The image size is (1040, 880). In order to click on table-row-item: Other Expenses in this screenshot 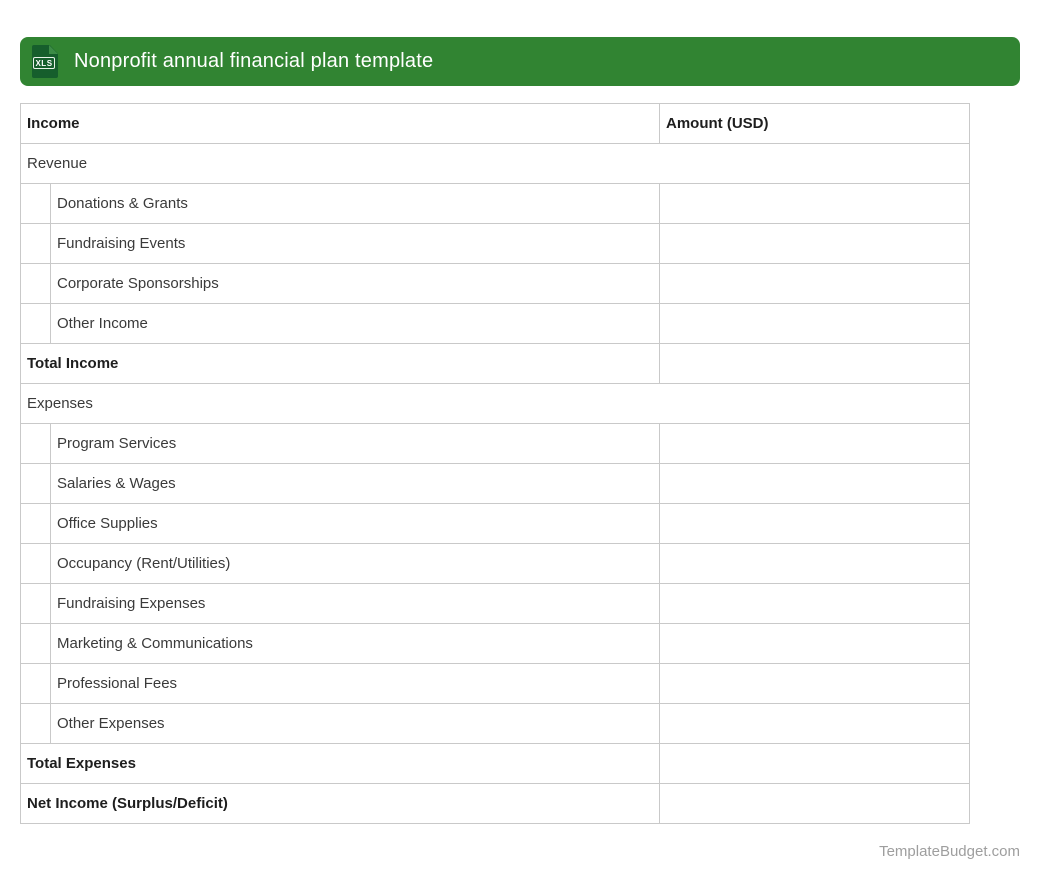, I will do `click(495, 723)`.